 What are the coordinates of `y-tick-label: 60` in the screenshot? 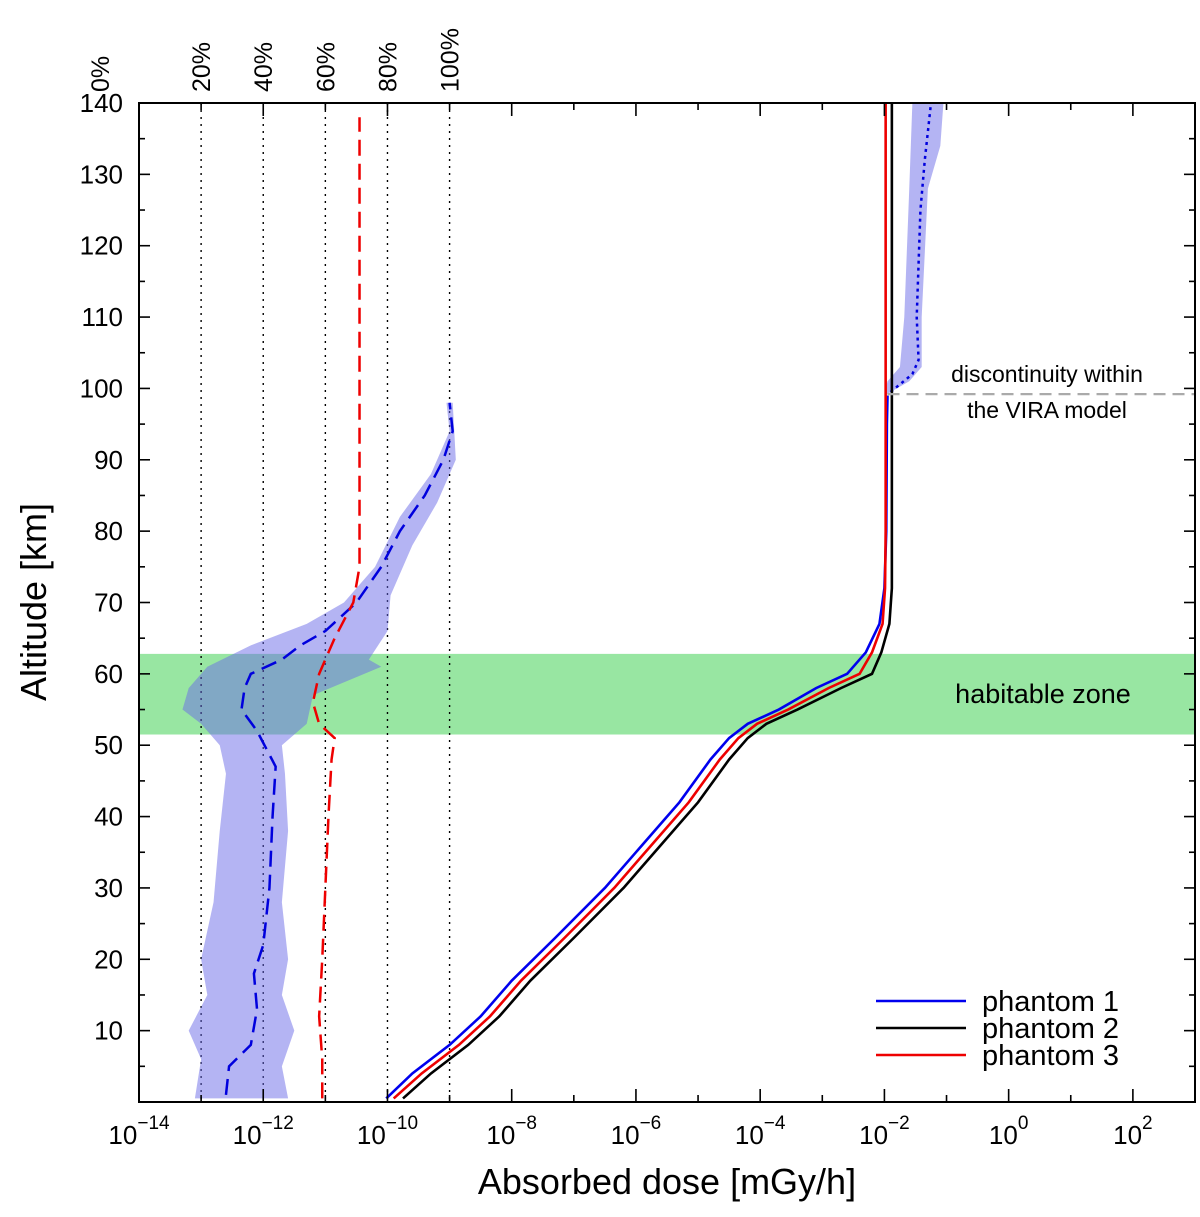 It's located at (108, 674).